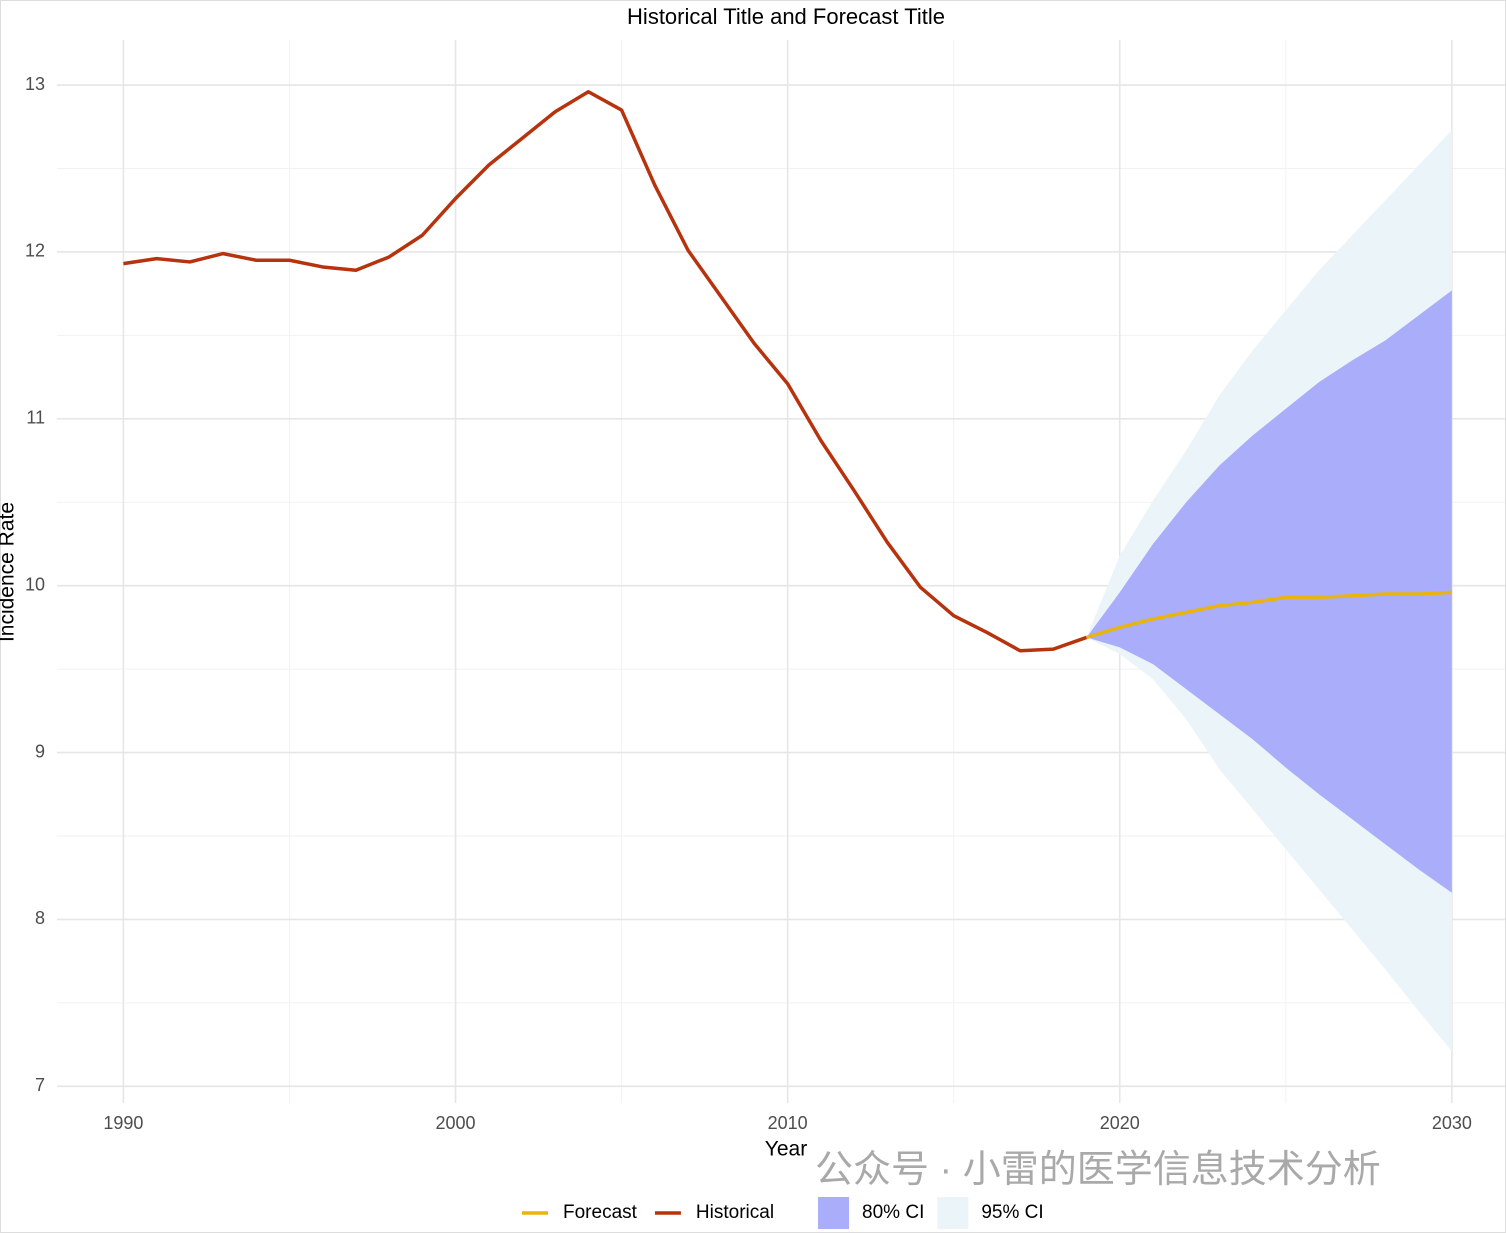 The image size is (1506, 1233). I want to click on legend-label: Forecast, so click(600, 1212).